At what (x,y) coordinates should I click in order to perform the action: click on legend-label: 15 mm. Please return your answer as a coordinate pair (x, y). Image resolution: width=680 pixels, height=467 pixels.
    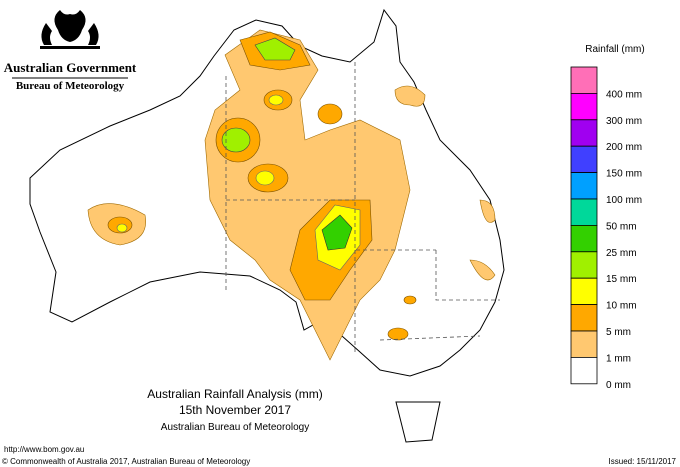
    Looking at the image, I should click on (621, 279).